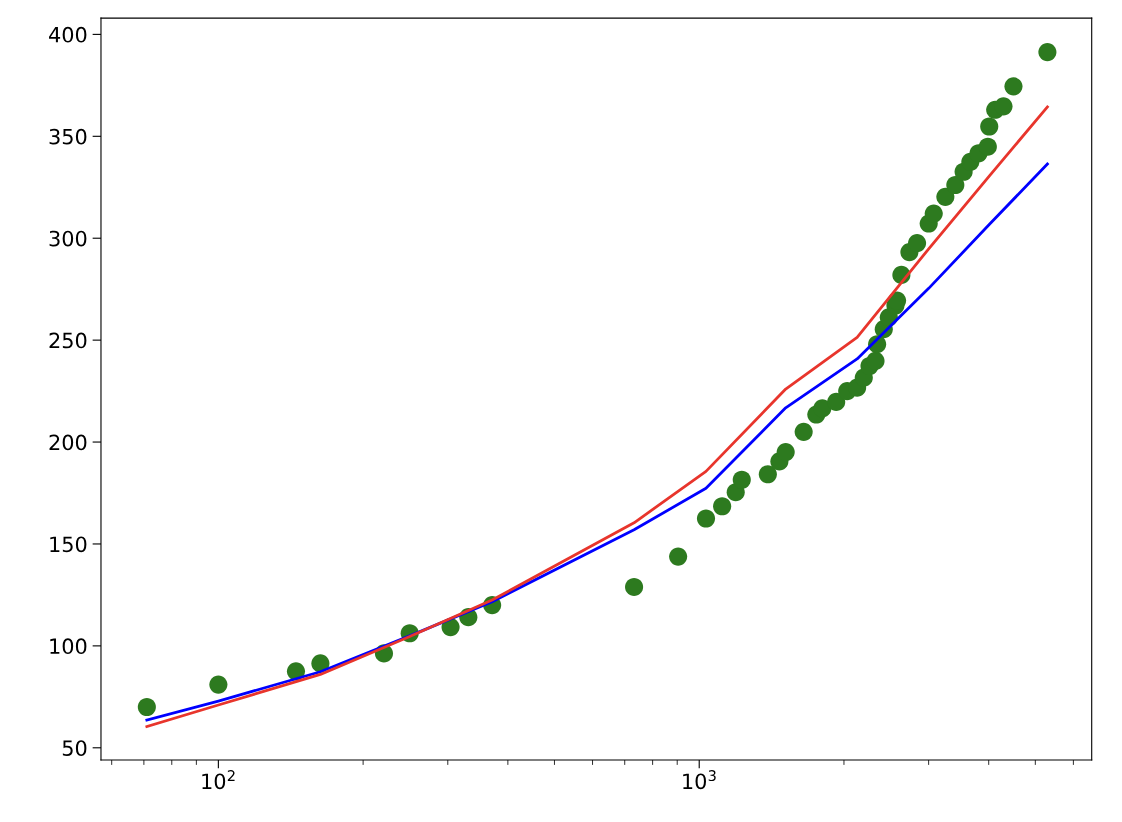 This screenshot has width=1122, height=822. Describe the element at coordinates (68, 544) in the screenshot. I see `y-tick-label: 150` at that location.